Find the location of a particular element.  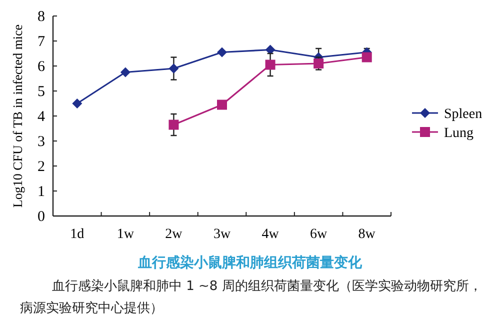

x-tick-label: 8w is located at coordinates (367, 234).